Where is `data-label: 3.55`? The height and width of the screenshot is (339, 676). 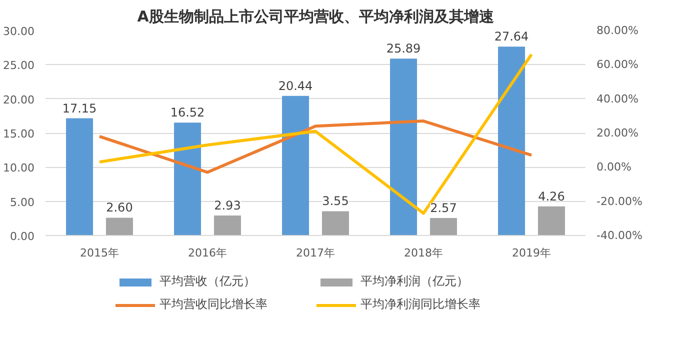
data-label: 3.55 is located at coordinates (335, 201).